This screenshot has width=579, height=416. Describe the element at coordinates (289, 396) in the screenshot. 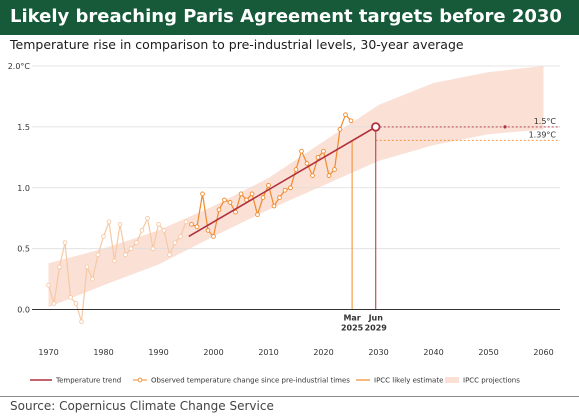

I see `source-divider` at that location.